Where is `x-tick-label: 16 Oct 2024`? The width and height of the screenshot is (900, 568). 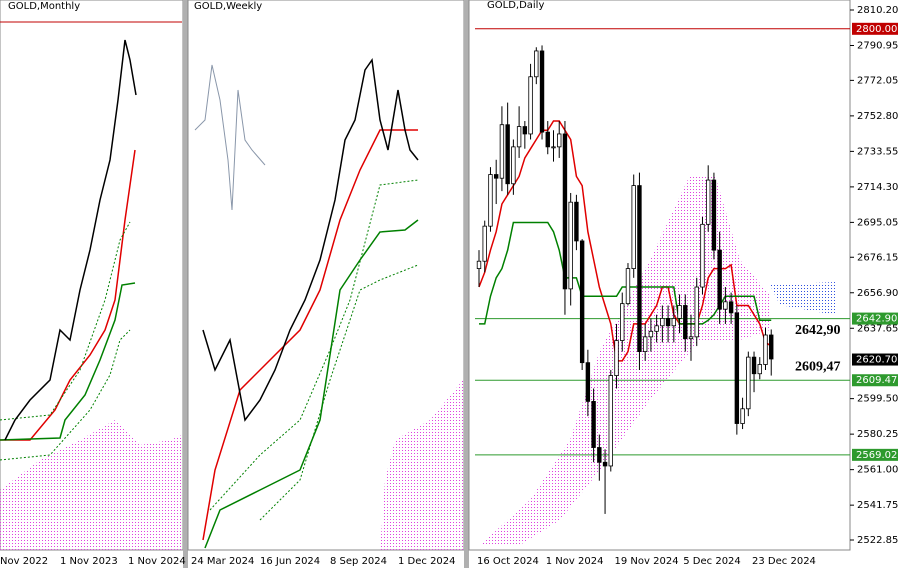
x-tick-label: 16 Oct 2024 is located at coordinates (508, 561).